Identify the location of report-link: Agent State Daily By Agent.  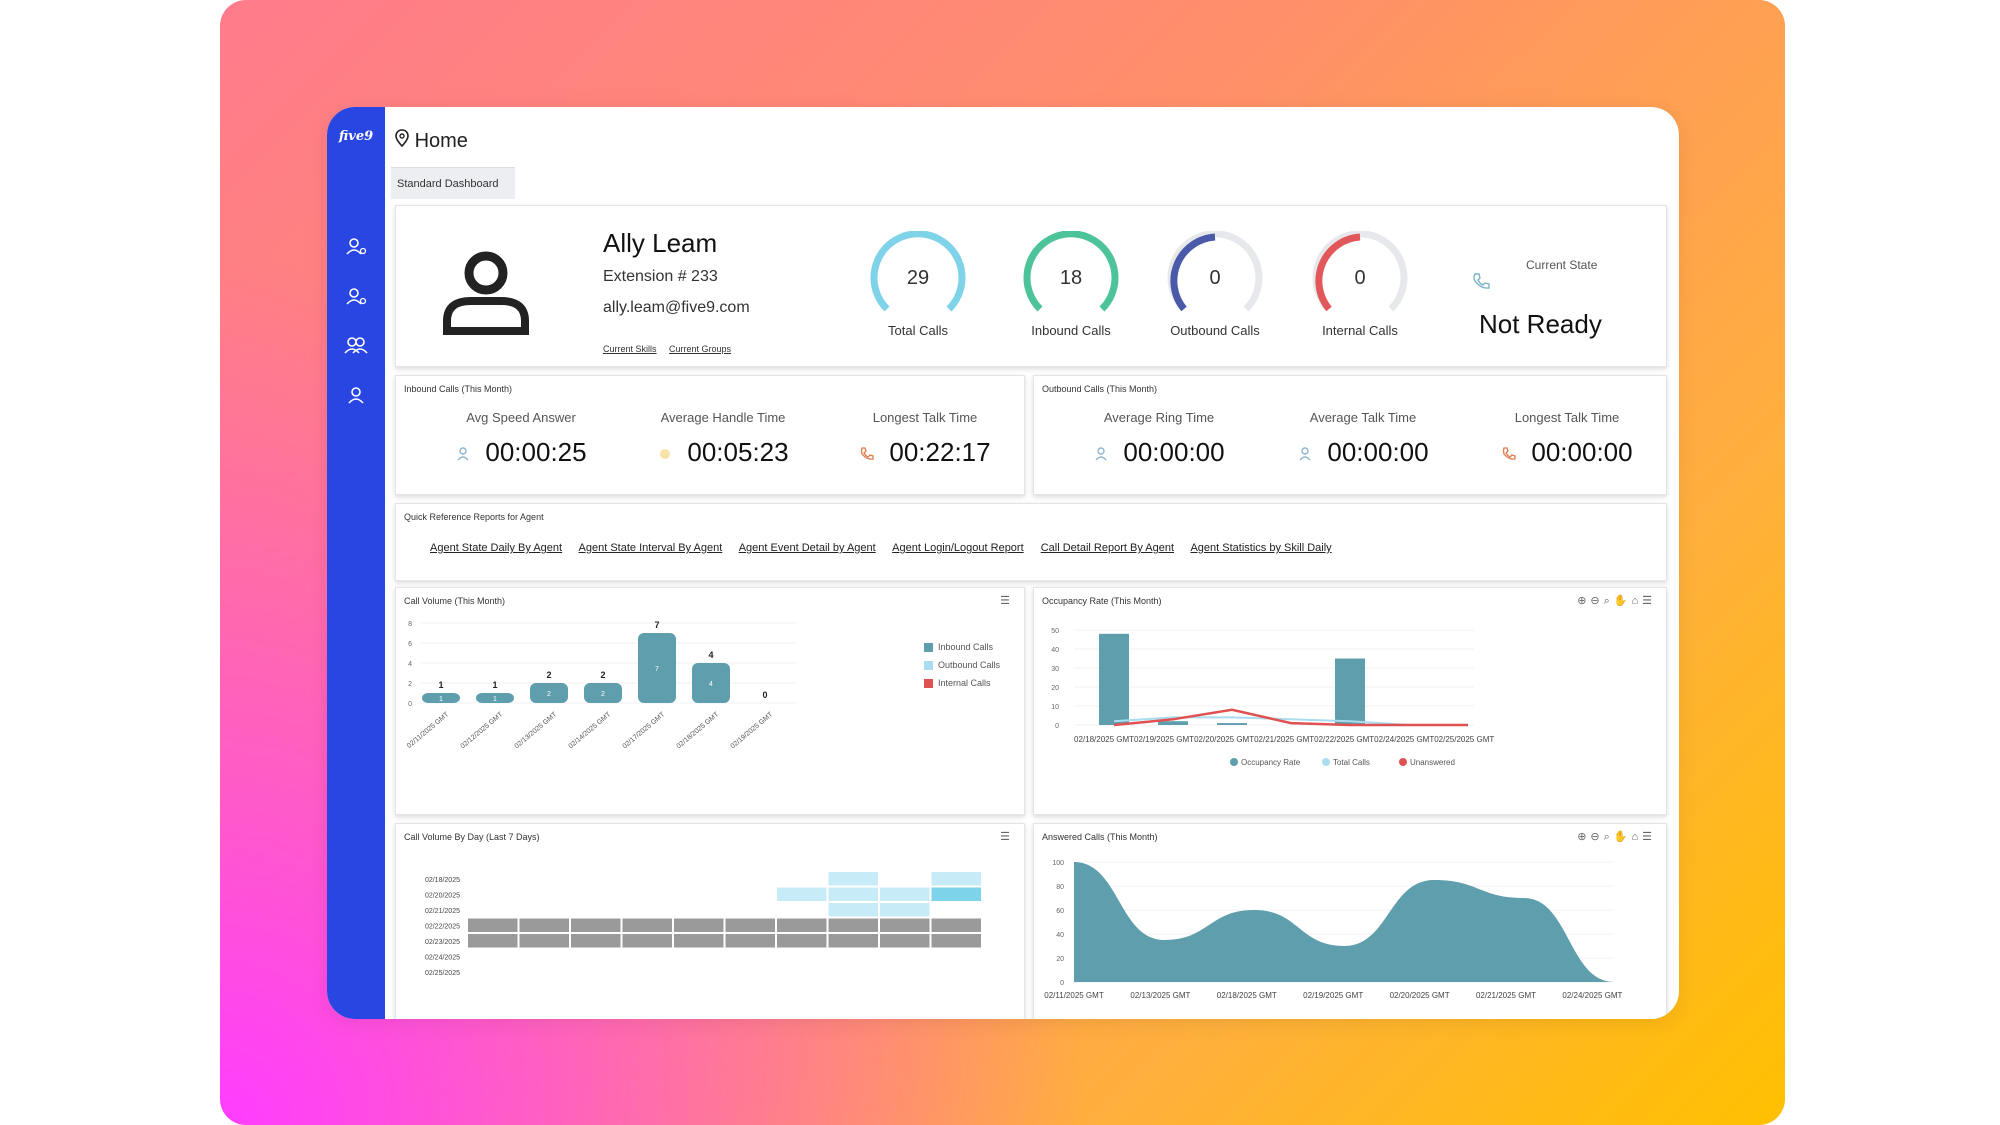
(496, 548).